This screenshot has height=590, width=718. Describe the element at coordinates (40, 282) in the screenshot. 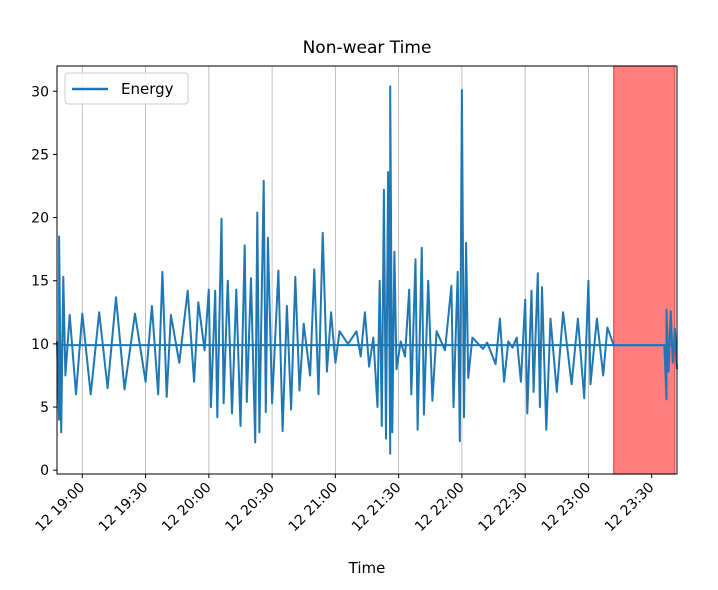

I see `y-tick-label: 15` at that location.